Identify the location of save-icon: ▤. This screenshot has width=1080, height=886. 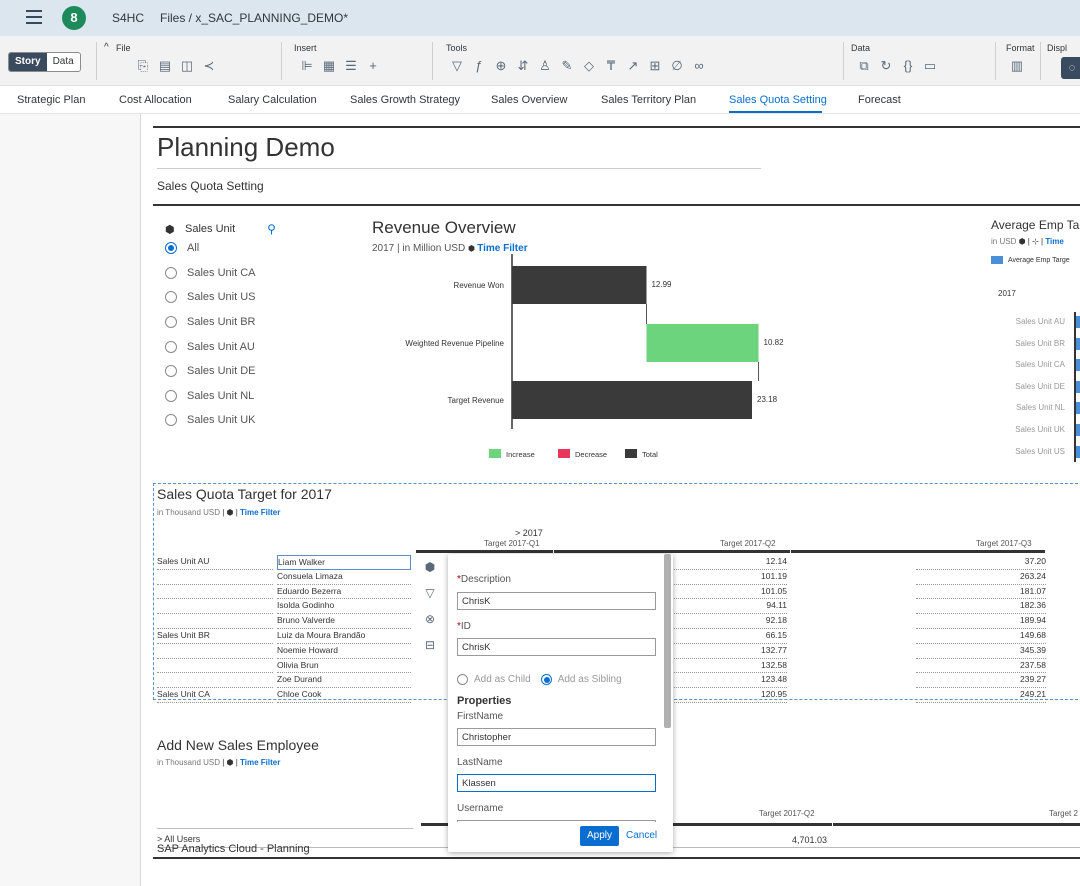
(165, 65).